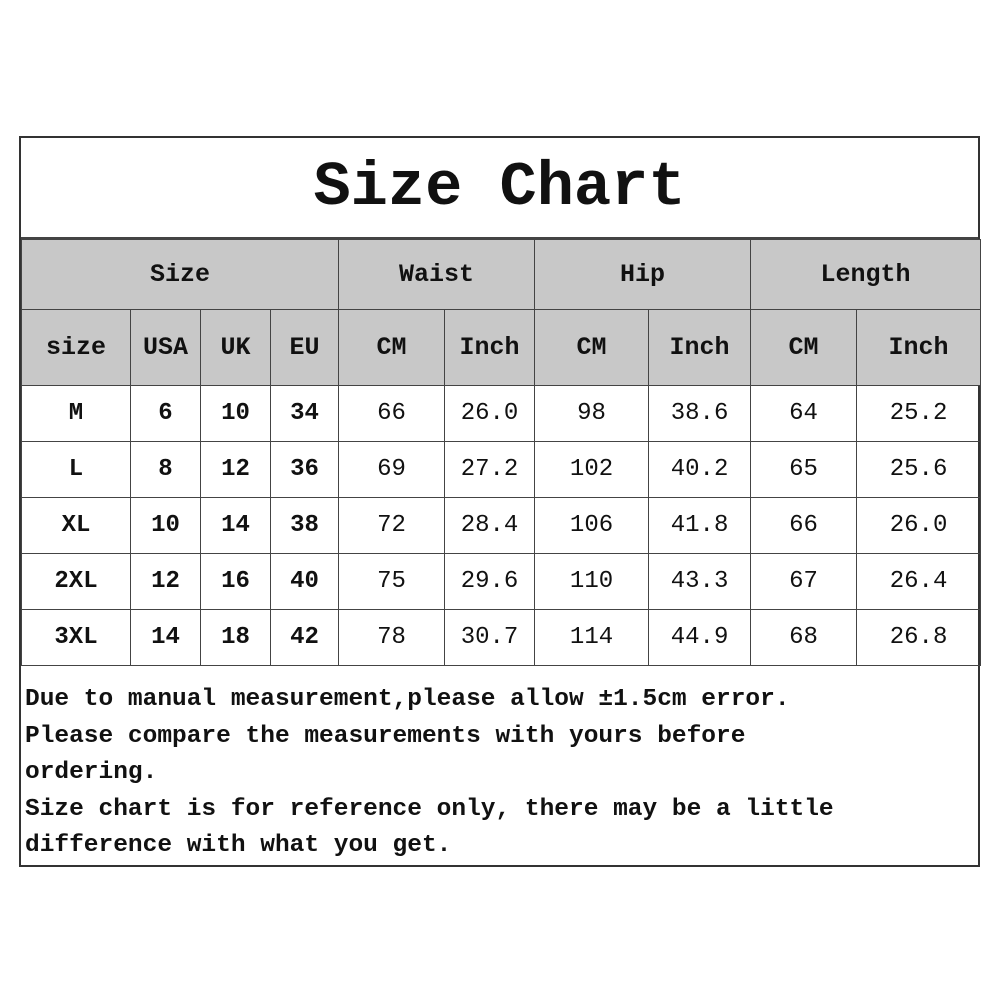 This screenshot has width=1001, height=1001. What do you see at coordinates (804, 581) in the screenshot?
I see `table-cell: 67` at bounding box center [804, 581].